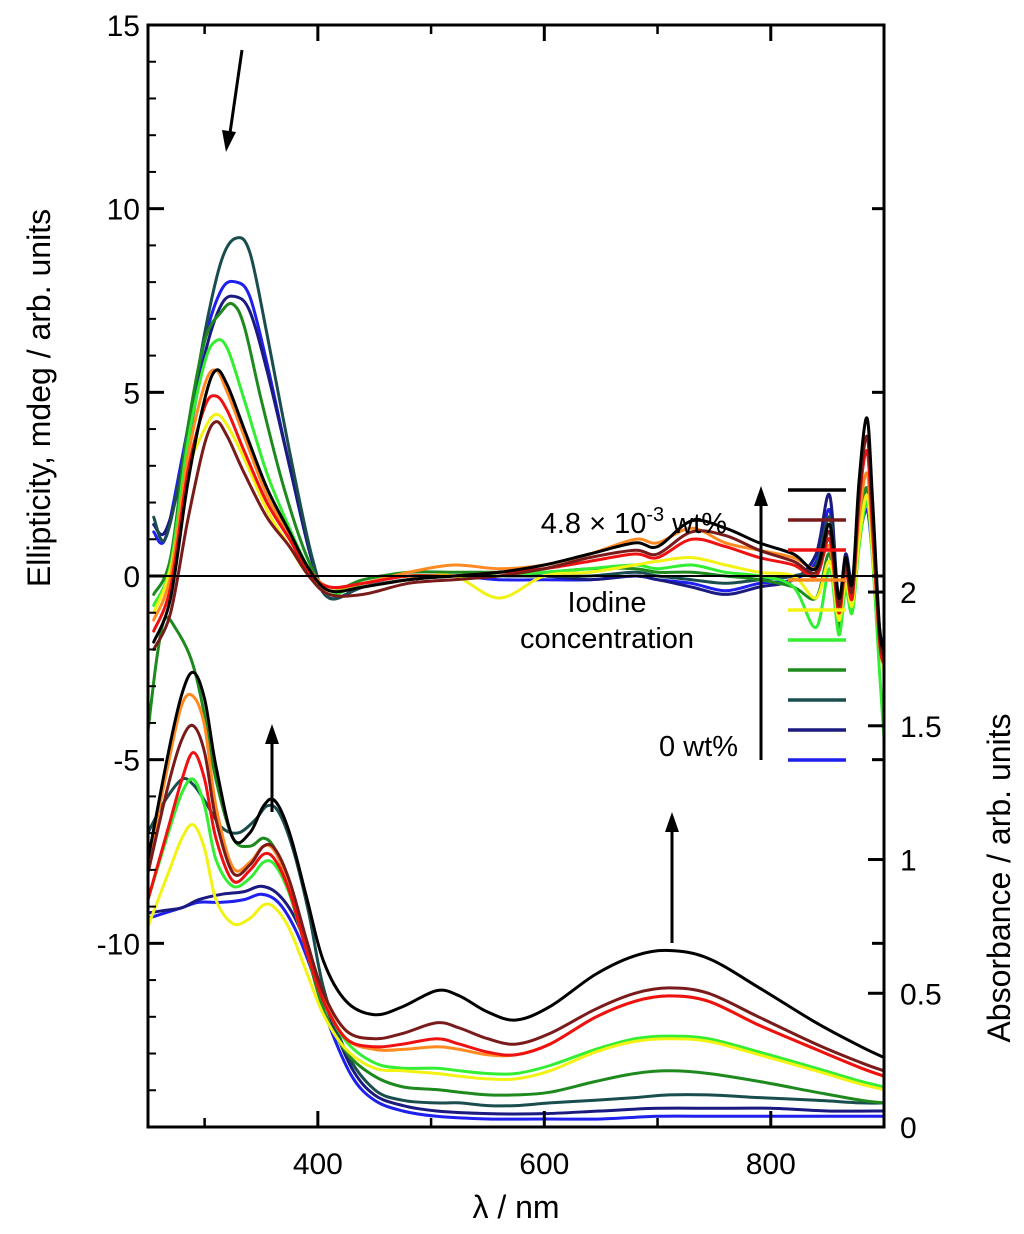  What do you see at coordinates (544, 1164) in the screenshot?
I see `x-tick-label-600: 600` at bounding box center [544, 1164].